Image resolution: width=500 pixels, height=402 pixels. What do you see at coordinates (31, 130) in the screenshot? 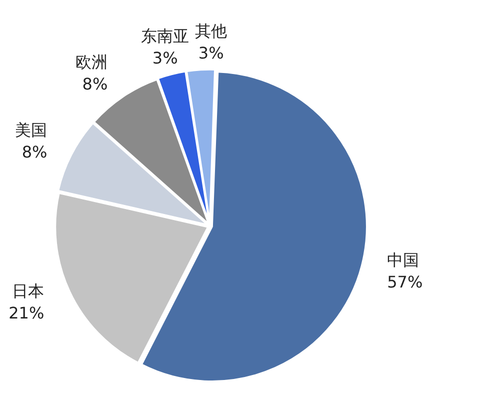
I see `slice-label: 美国` at bounding box center [31, 130].